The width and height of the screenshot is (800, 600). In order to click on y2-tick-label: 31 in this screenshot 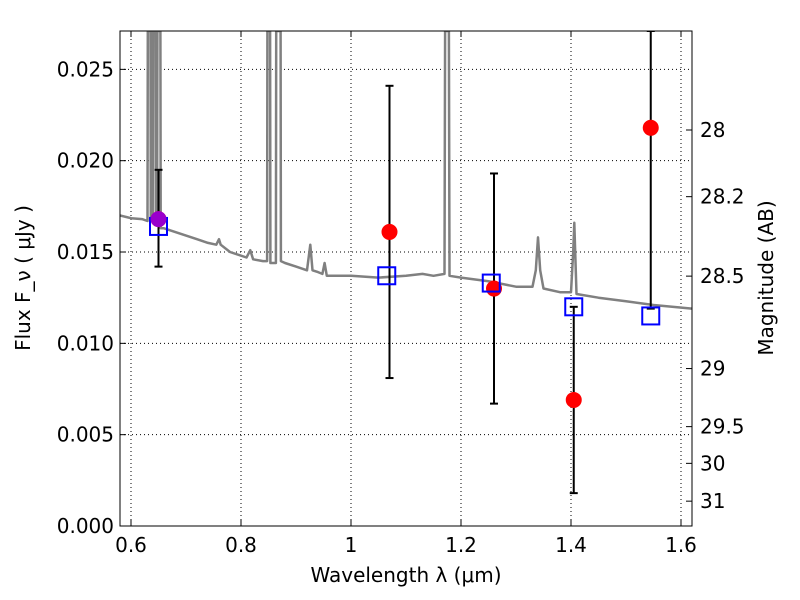, I will do `click(712, 501)`.